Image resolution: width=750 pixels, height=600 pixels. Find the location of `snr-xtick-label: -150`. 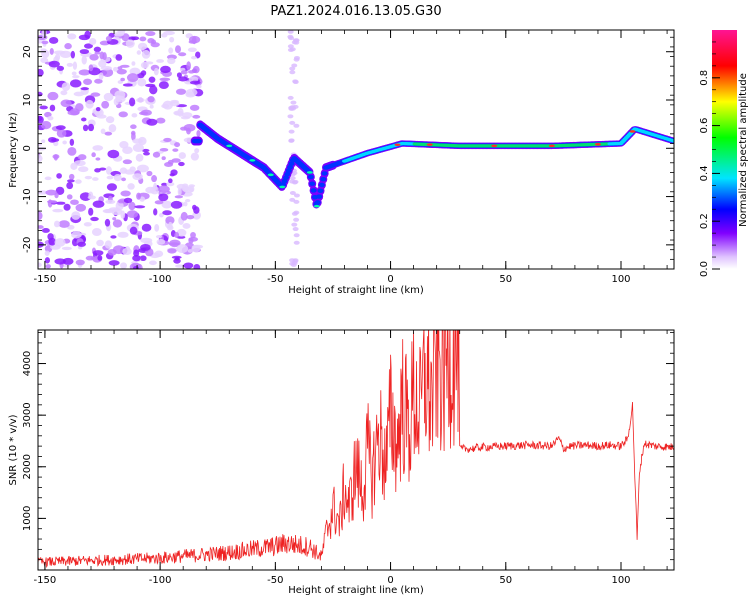

snr-xtick-label: -150 is located at coordinates (45, 580).